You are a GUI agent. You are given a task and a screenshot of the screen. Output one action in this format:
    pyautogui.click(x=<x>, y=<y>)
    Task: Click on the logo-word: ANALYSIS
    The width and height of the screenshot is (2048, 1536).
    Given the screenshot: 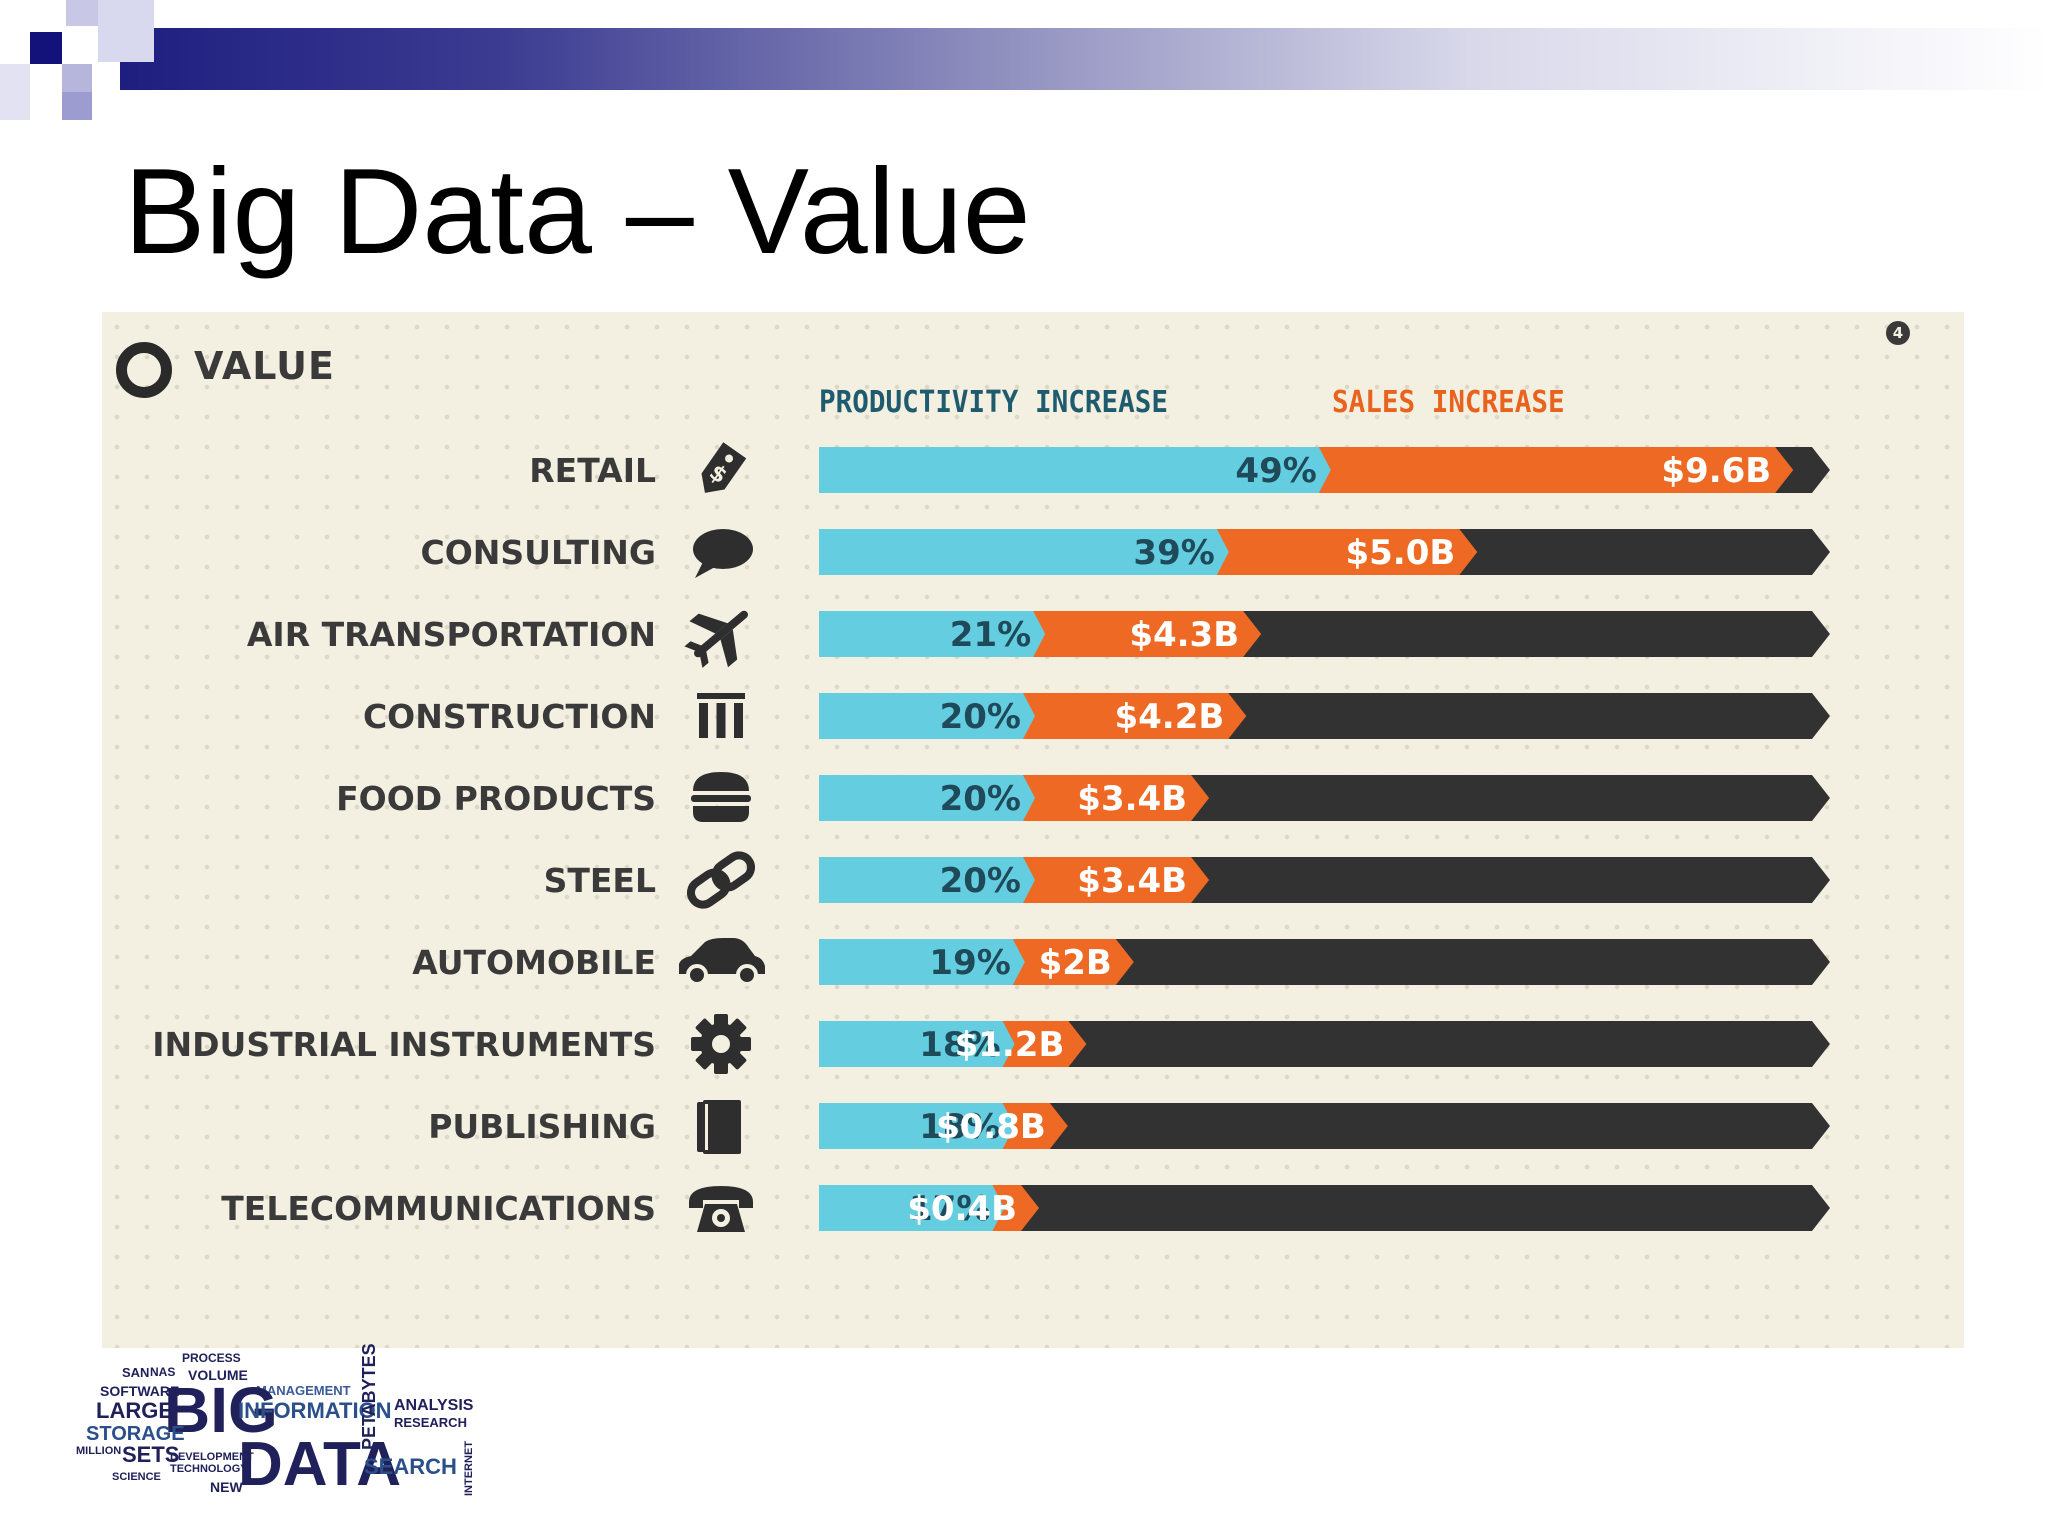 What is the action you would take?
    pyautogui.click(x=434, y=1405)
    